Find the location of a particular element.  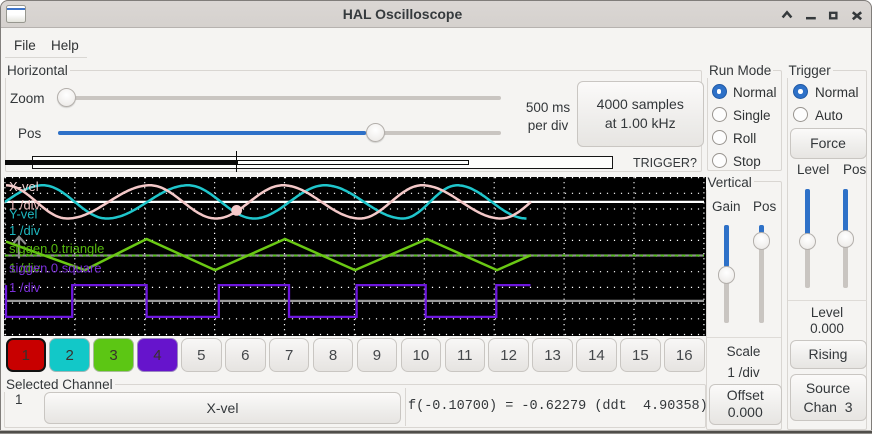

svg-text: siggen.0.square is located at coordinates (55, 268).